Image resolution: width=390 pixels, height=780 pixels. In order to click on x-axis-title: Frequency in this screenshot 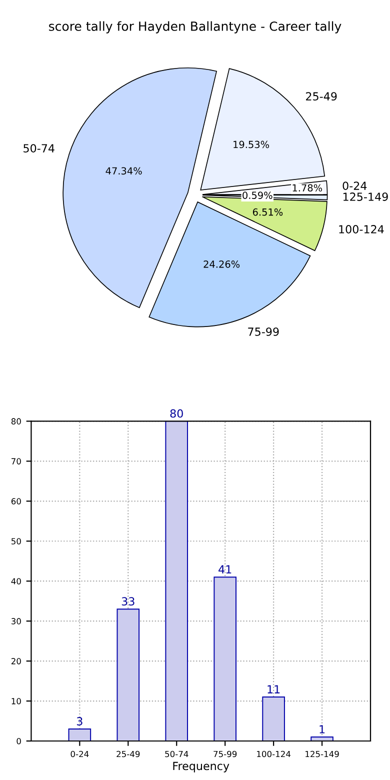, I will do `click(201, 767)`.